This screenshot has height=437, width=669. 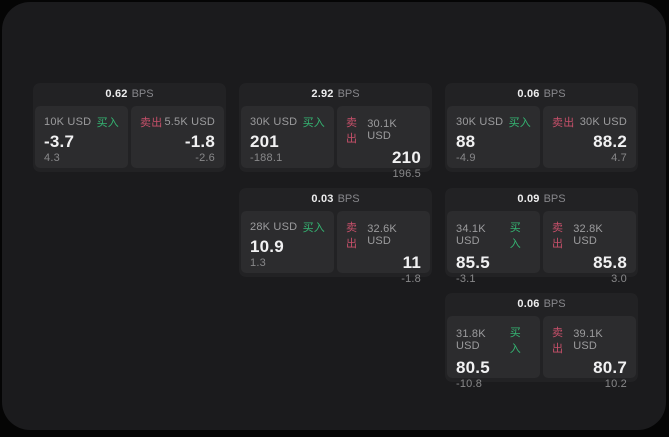 I want to click on buy-tile-top: 10K USD 买入, so click(x=81, y=122).